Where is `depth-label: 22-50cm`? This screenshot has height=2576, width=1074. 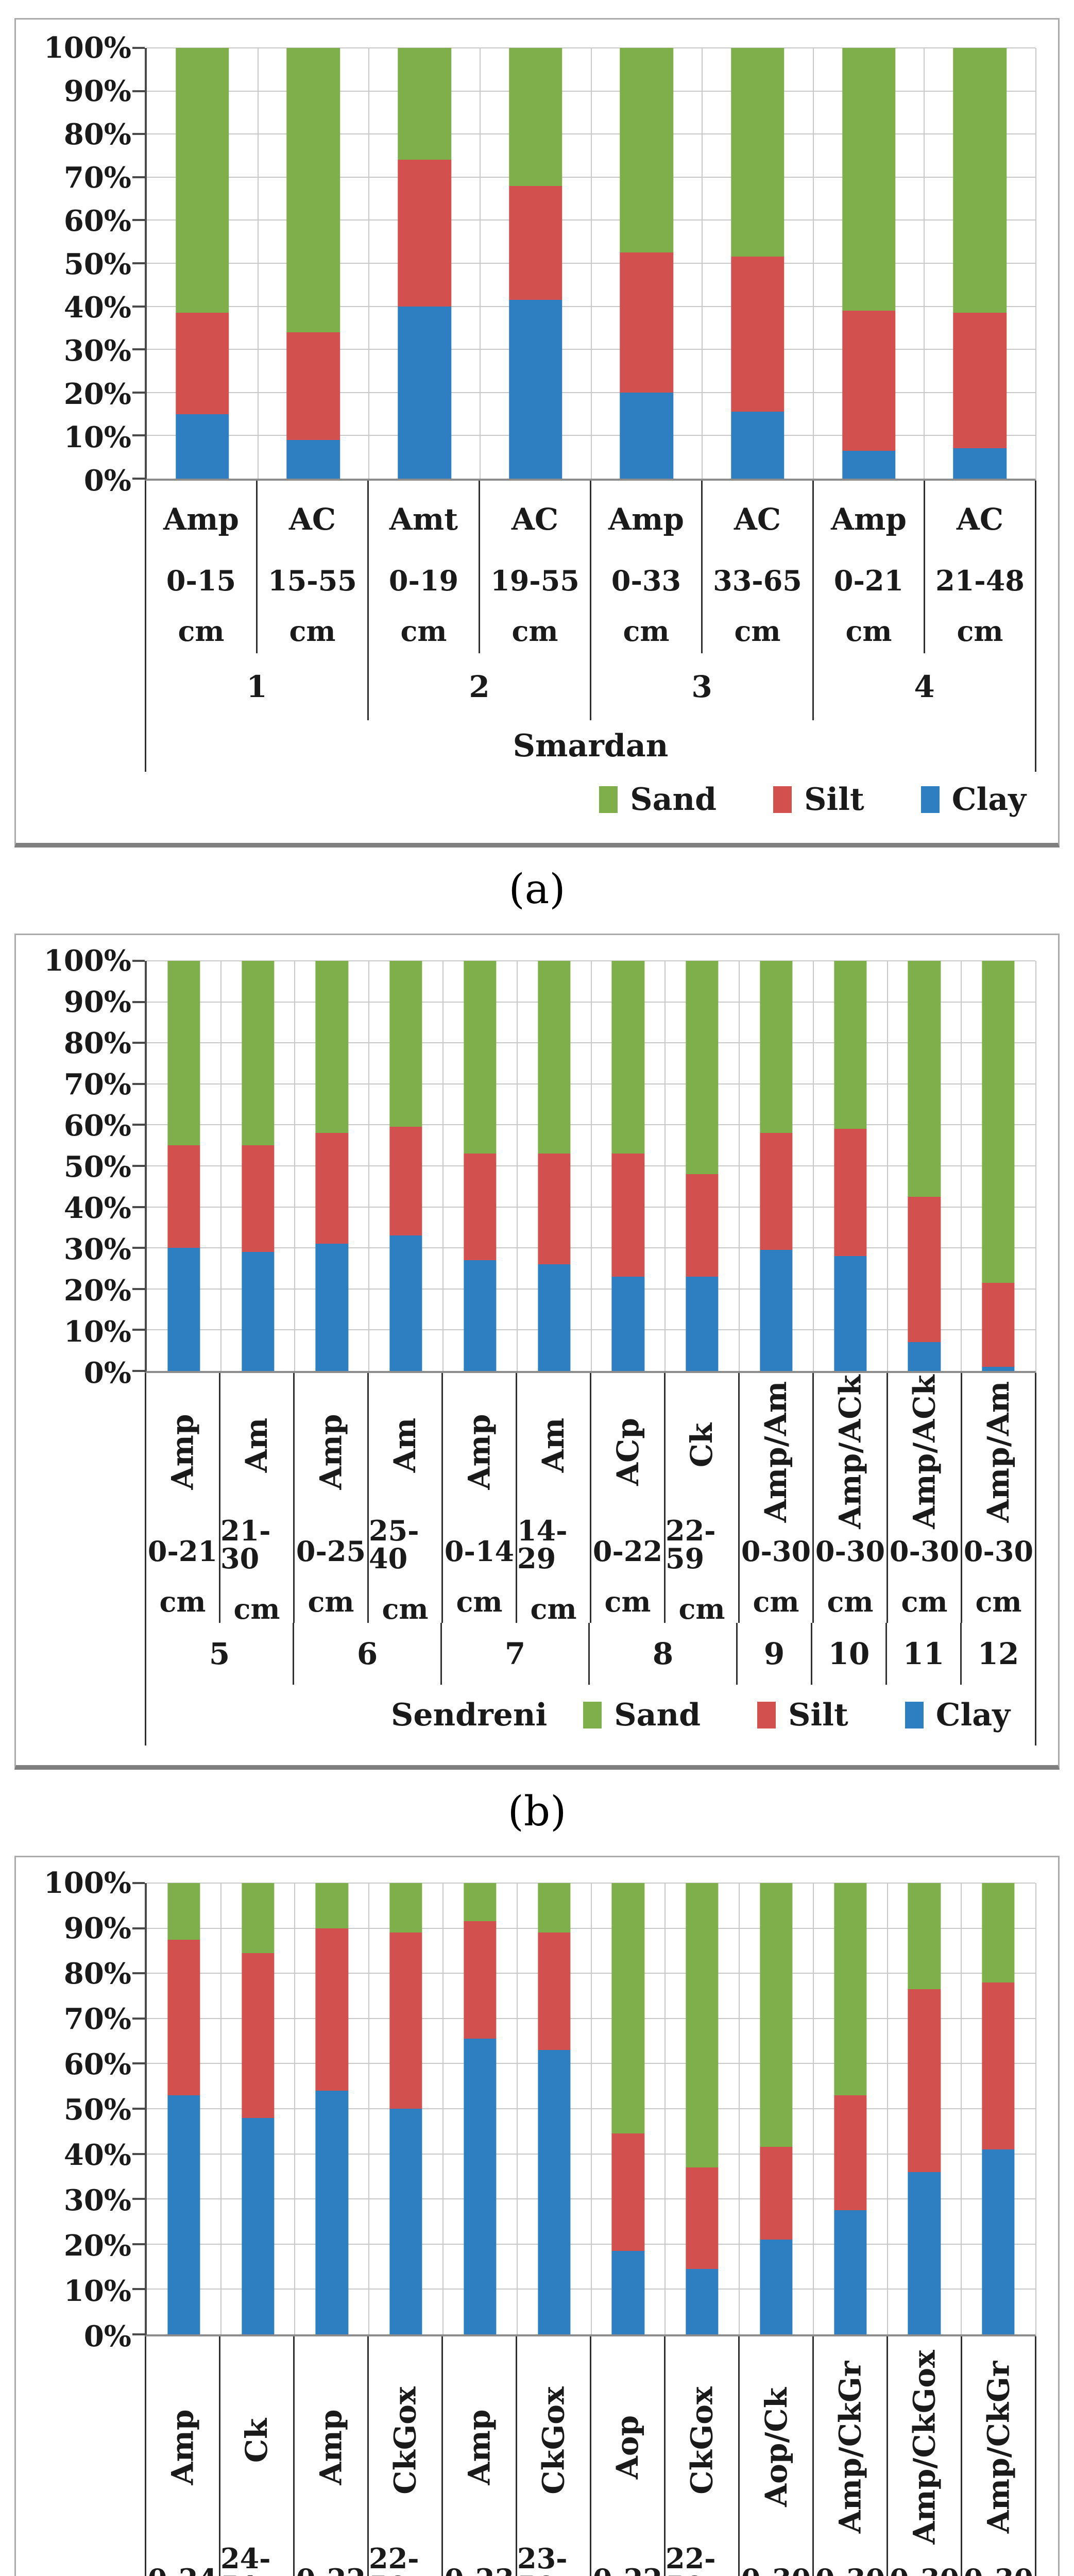 depth-label: 22-50cm is located at coordinates (405, 2560).